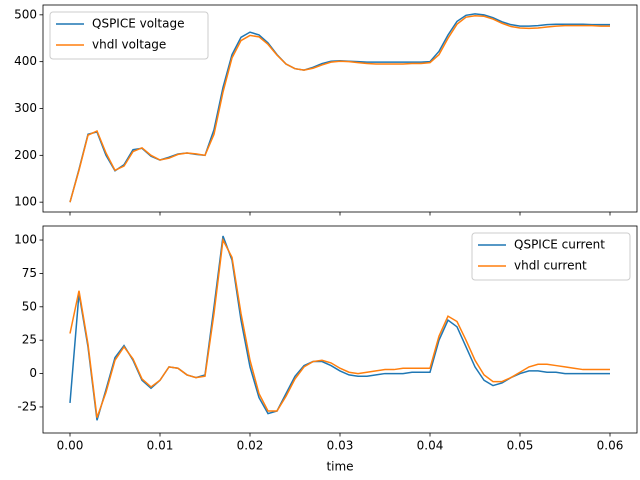 The image size is (640, 480). I want to click on x-tick-label: 0.02, so click(250, 446).